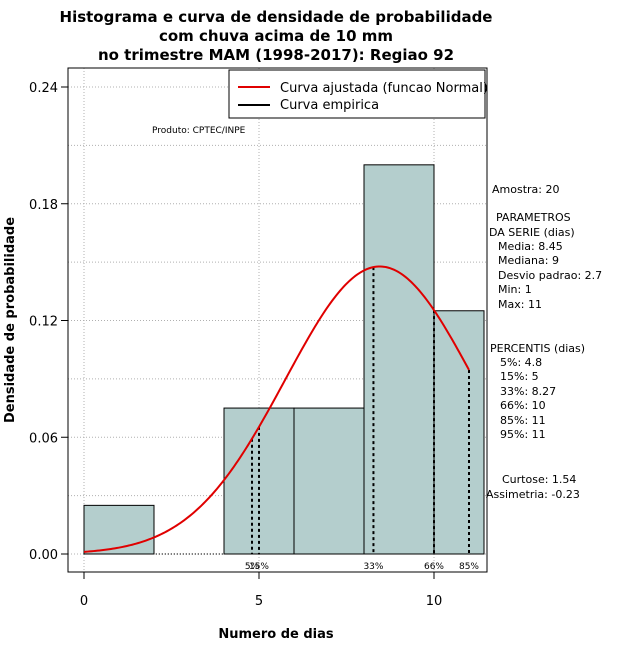 This screenshot has width=640, height=660. I want to click on x-tick-label-1: 5, so click(259, 601).